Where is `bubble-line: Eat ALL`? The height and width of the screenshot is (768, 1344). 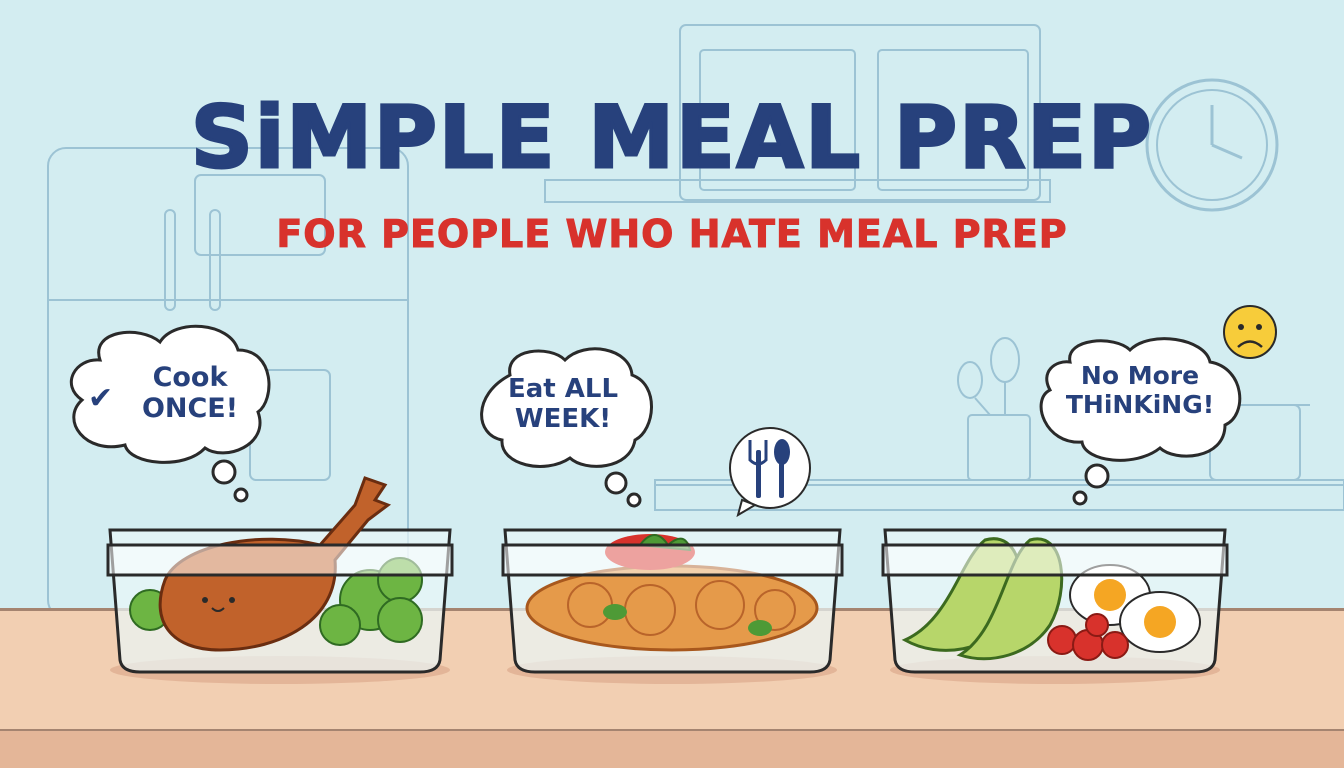
bubble-line: Eat ALL is located at coordinates (563, 389).